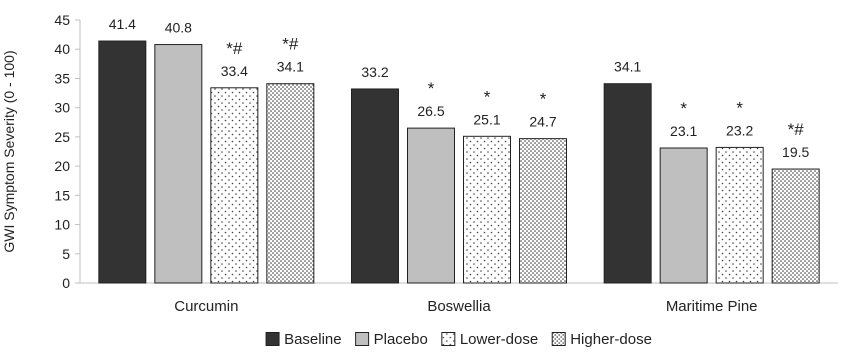  I want to click on bar-boswellia-higher-dose, so click(543, 211).